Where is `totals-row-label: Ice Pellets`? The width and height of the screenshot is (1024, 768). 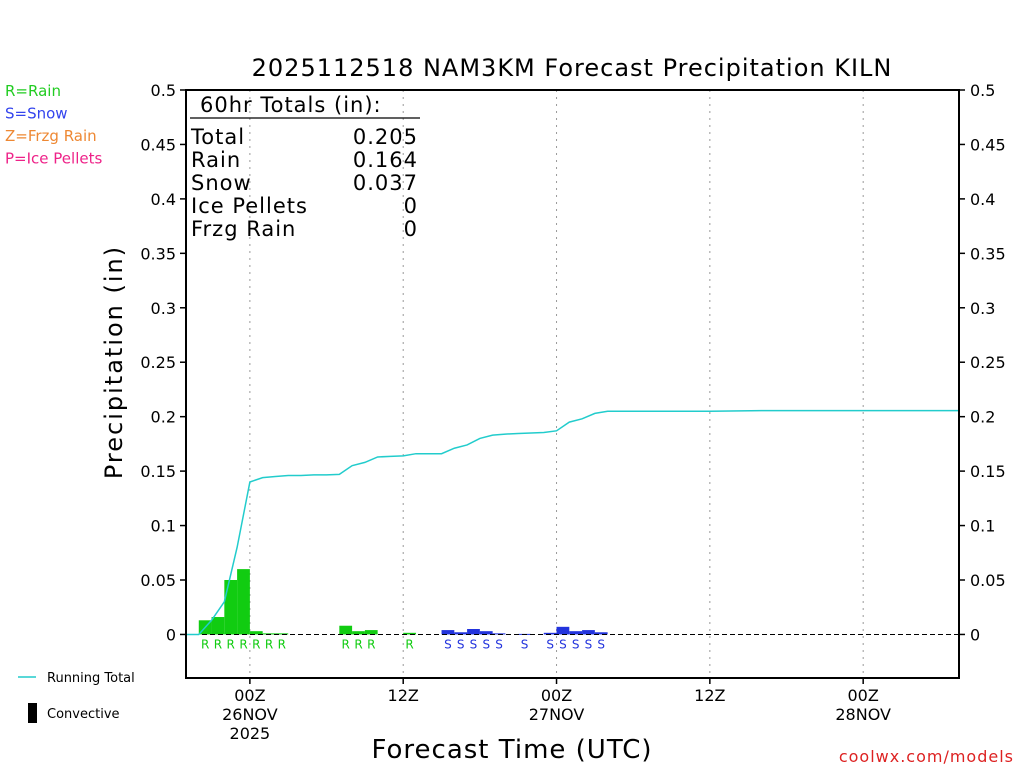 totals-row-label: Ice Pellets is located at coordinates (249, 206).